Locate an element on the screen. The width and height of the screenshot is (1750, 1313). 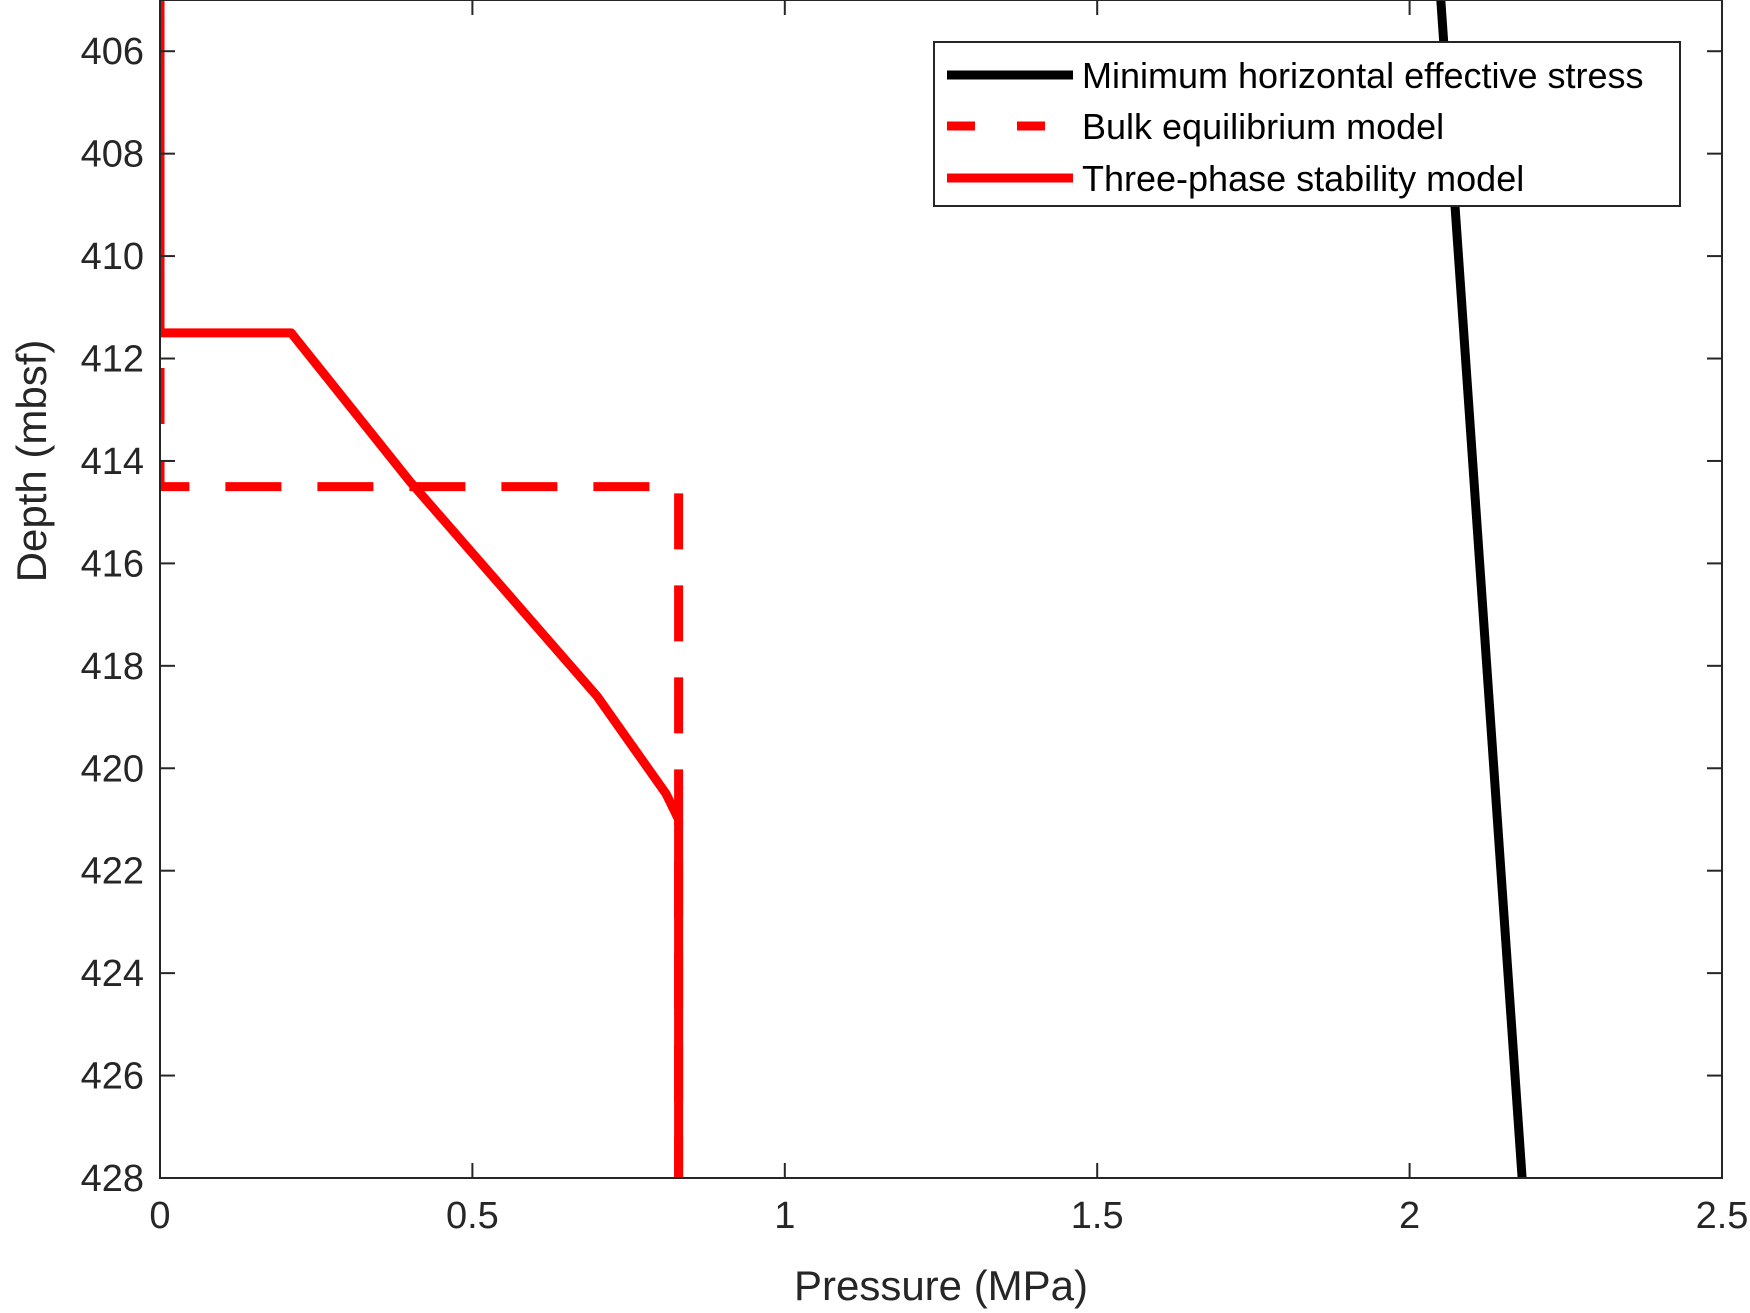
y-tick-label: 428 is located at coordinates (112, 1179).